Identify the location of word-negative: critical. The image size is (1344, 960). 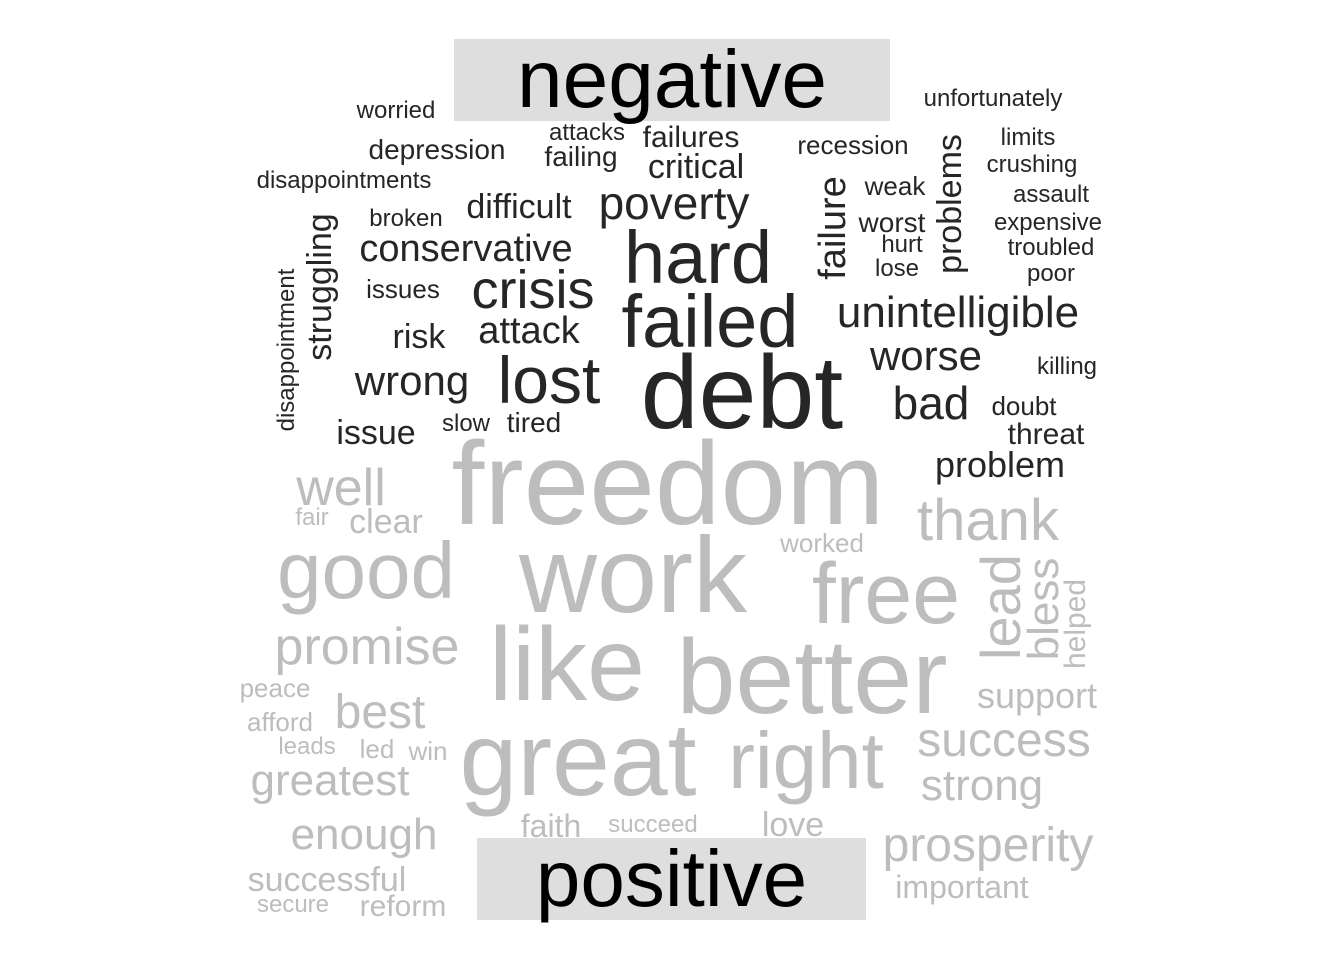
(696, 167).